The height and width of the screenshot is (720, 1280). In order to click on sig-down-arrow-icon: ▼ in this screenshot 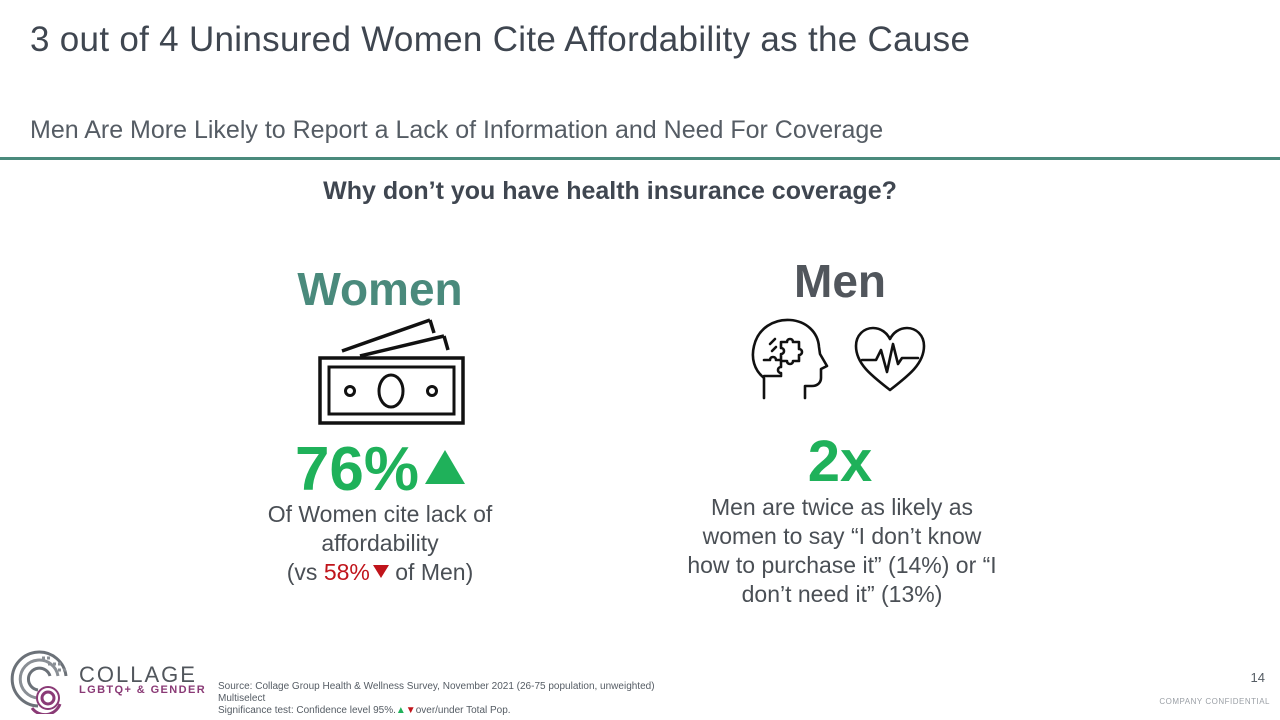, I will do `click(410, 710)`.